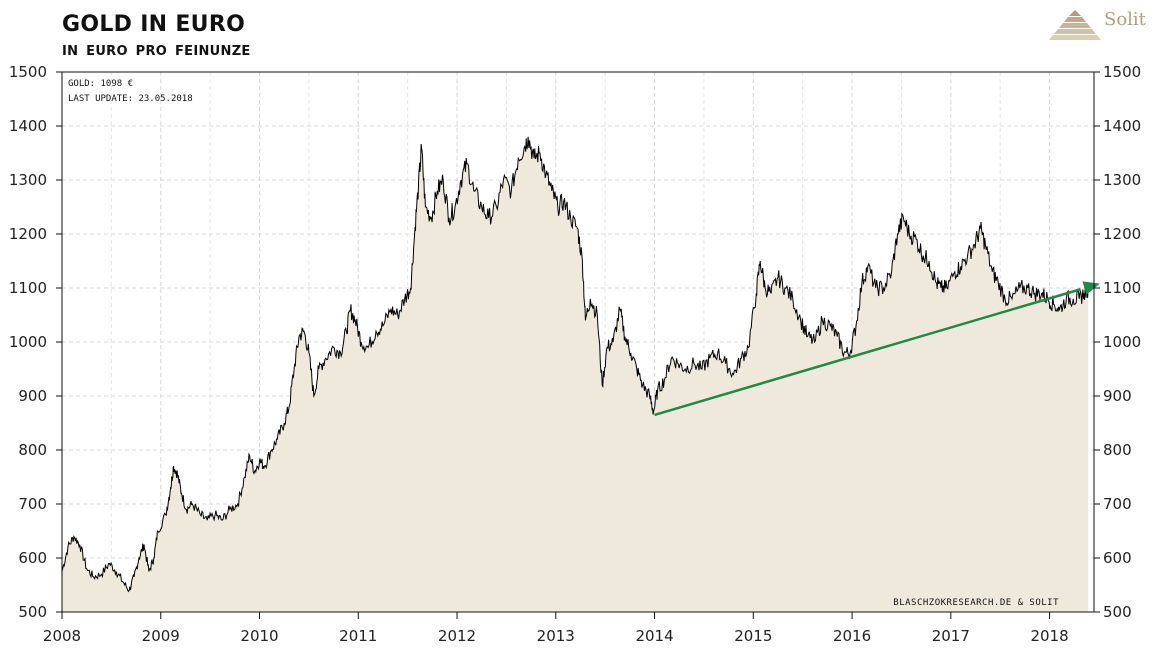  What do you see at coordinates (154, 24) in the screenshot?
I see `chart-title: GOLD IN EURO` at bounding box center [154, 24].